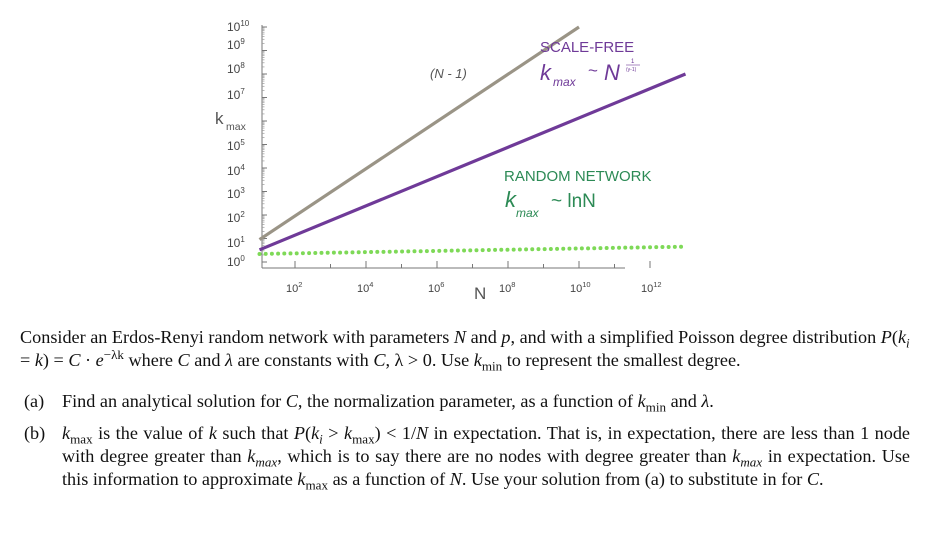  What do you see at coordinates (546, 72) in the screenshot?
I see `scale-free-k: k` at bounding box center [546, 72].